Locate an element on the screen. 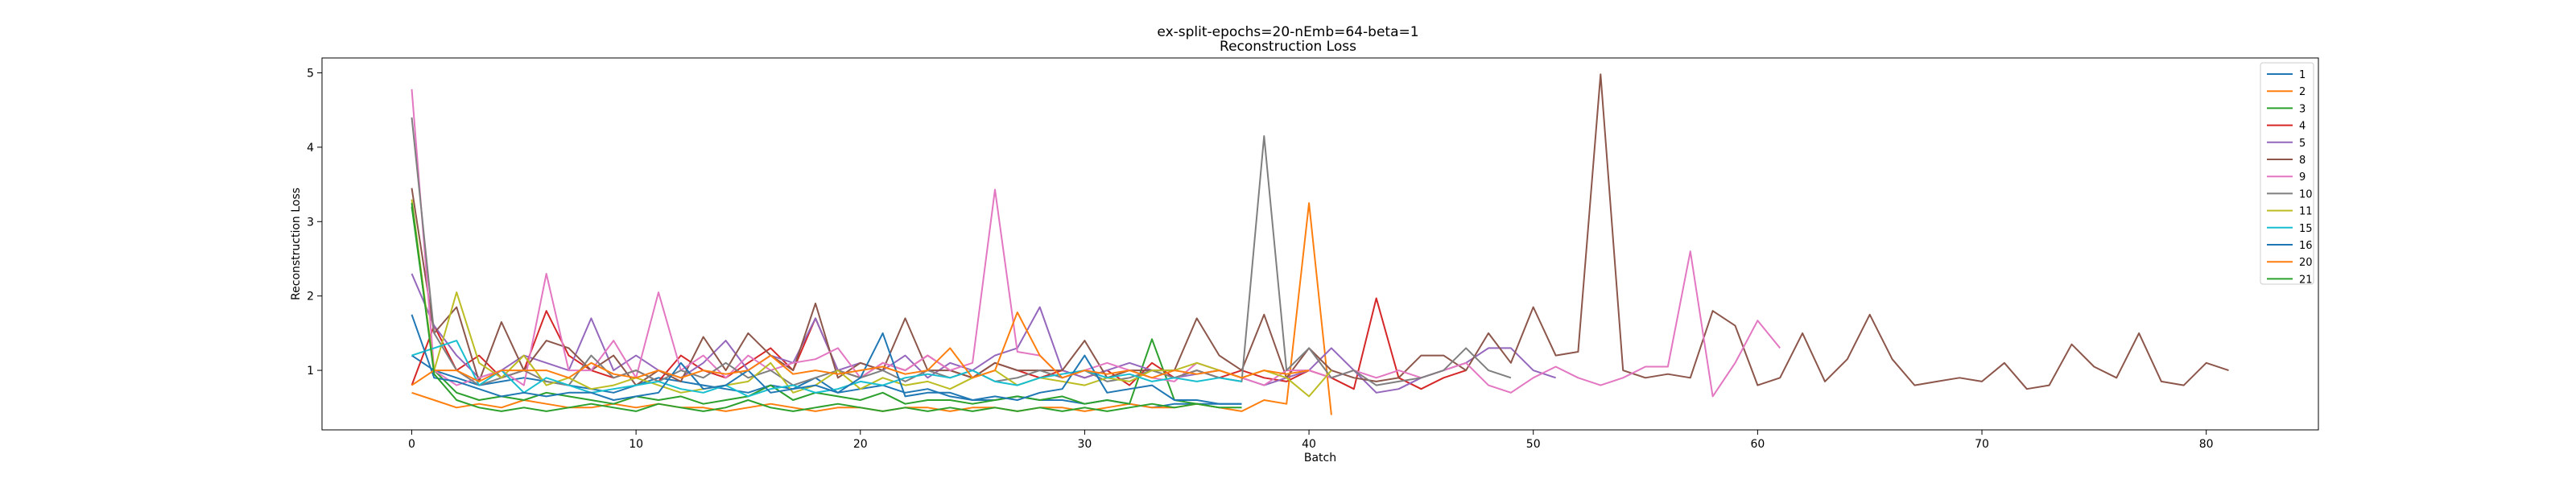 Image resolution: width=2576 pixels, height=483 pixels. x-tick-label: 40 is located at coordinates (1309, 444).